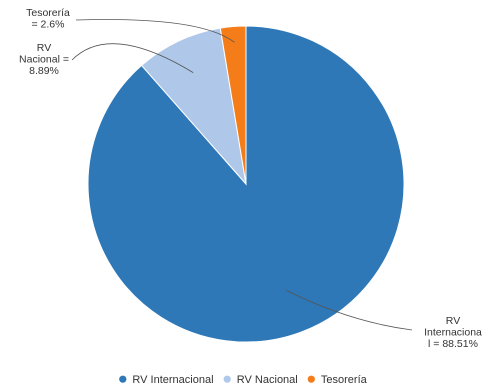 The image size is (486, 391). I want to click on slice-label-tesoreria: Tesorería = 2.6%, so click(48, 19).